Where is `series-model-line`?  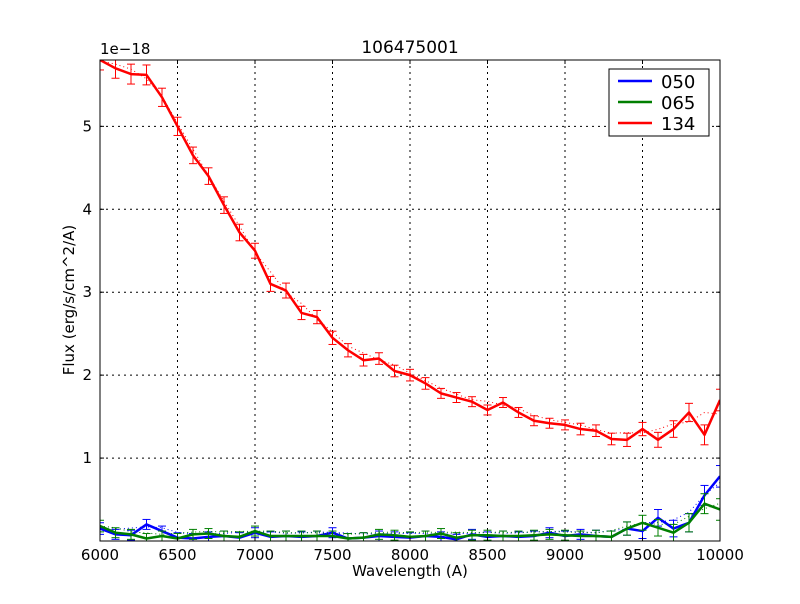
series-model-line is located at coordinates (410, 518).